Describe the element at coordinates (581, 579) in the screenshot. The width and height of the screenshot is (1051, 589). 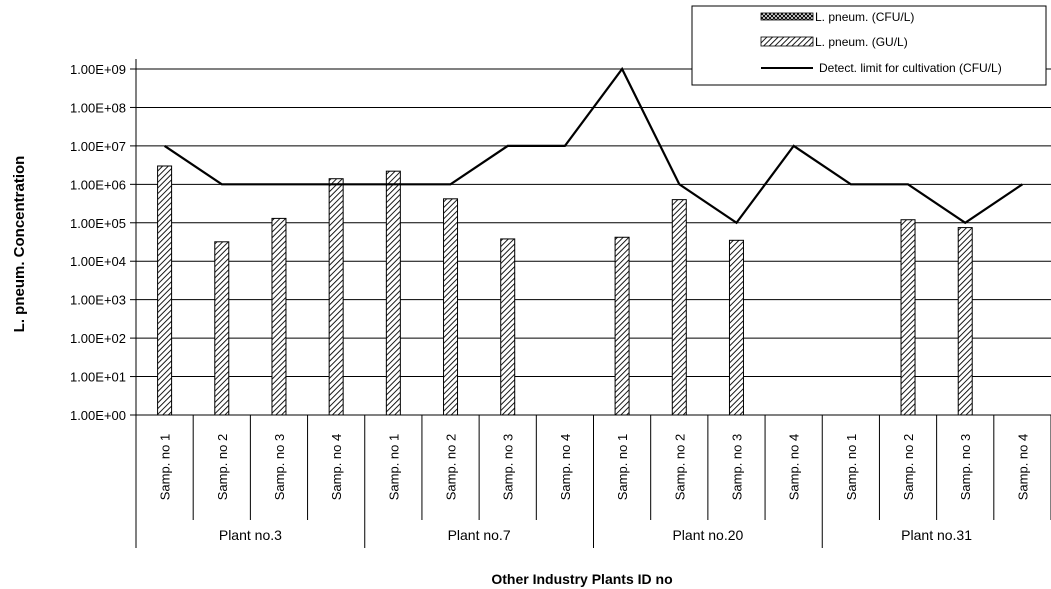
I see `x-axis-title: Other Industry Plants ID no` at that location.